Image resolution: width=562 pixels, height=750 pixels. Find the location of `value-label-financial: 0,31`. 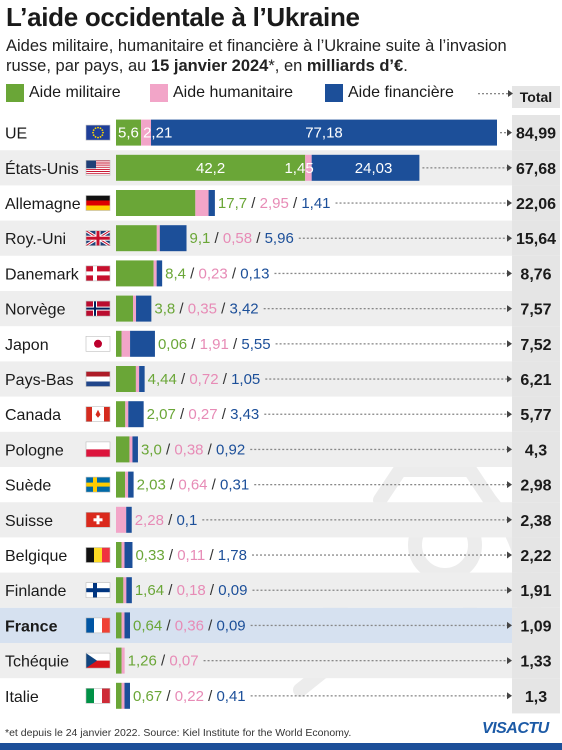

value-label-financial: 0,31 is located at coordinates (234, 485).